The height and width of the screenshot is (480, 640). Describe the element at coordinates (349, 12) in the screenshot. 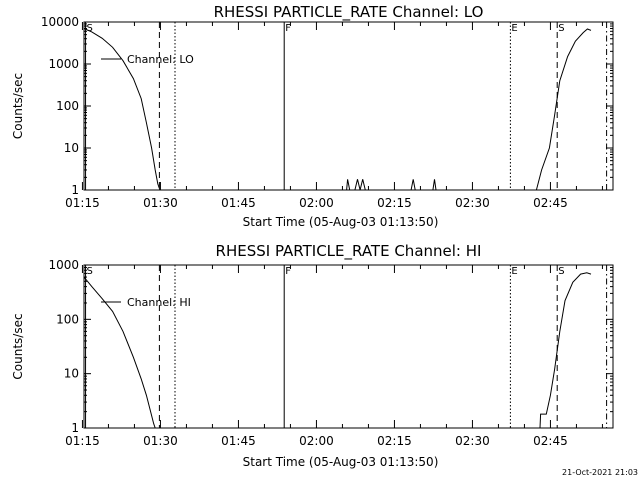

I see `chart-title: RHESSI PARTICLE_RATE Channel: LO` at that location.